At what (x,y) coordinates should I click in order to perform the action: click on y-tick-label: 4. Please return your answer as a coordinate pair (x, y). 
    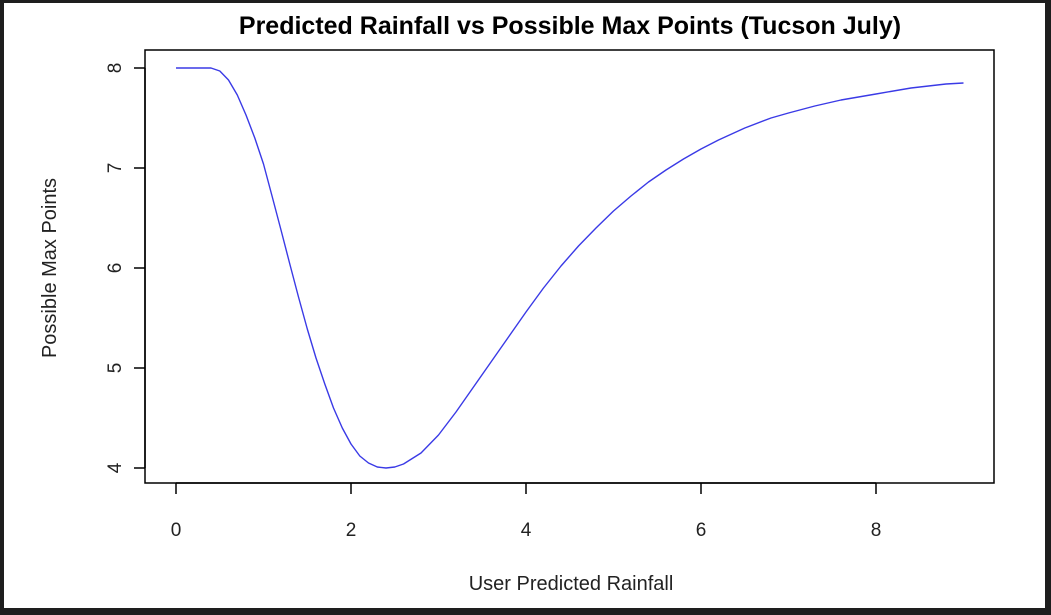
    Looking at the image, I should click on (115, 467).